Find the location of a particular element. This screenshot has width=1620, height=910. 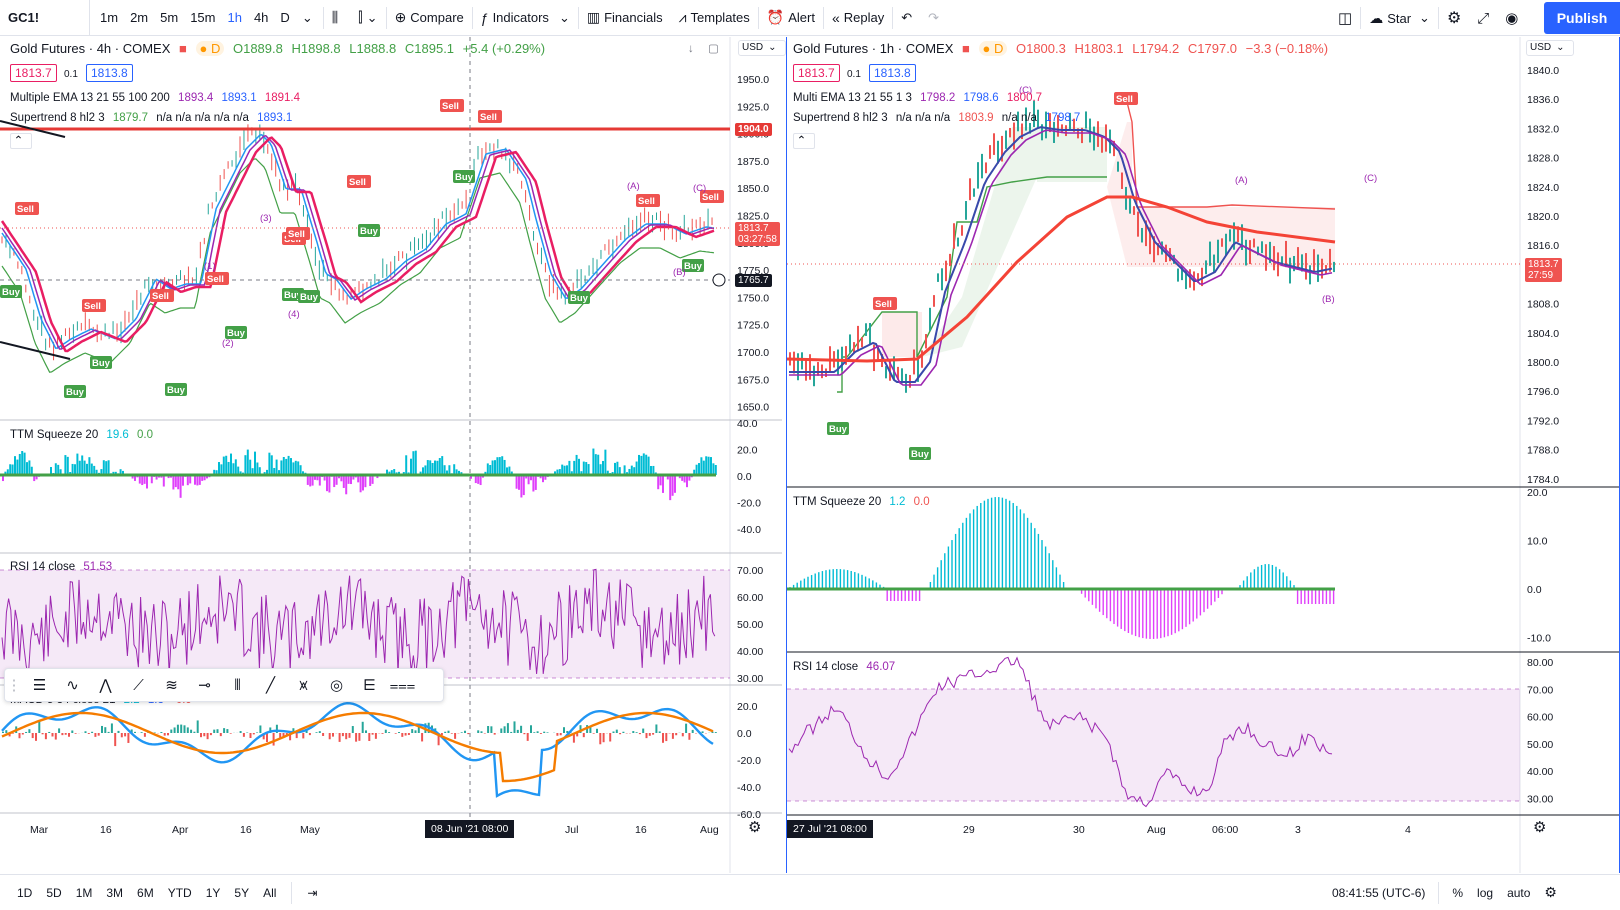

pattern-tool: ⩙ is located at coordinates (303, 685).